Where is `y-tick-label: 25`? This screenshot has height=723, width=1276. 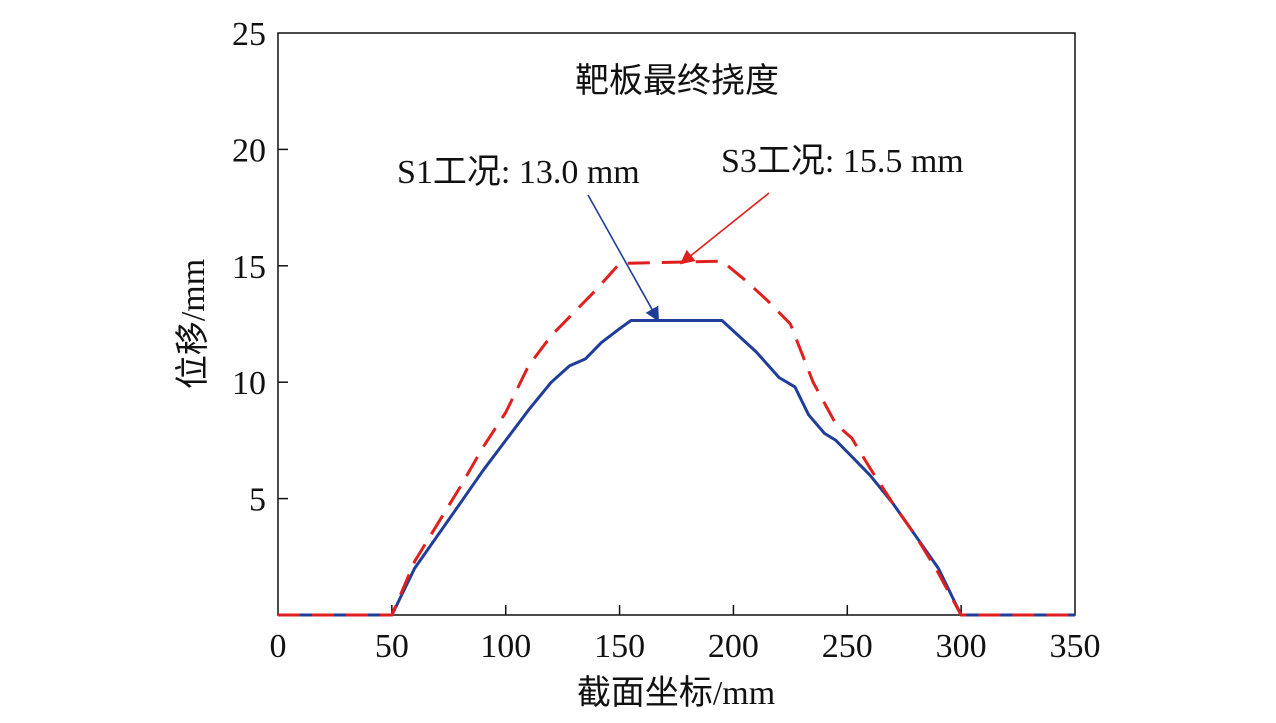 y-tick-label: 25 is located at coordinates (249, 34).